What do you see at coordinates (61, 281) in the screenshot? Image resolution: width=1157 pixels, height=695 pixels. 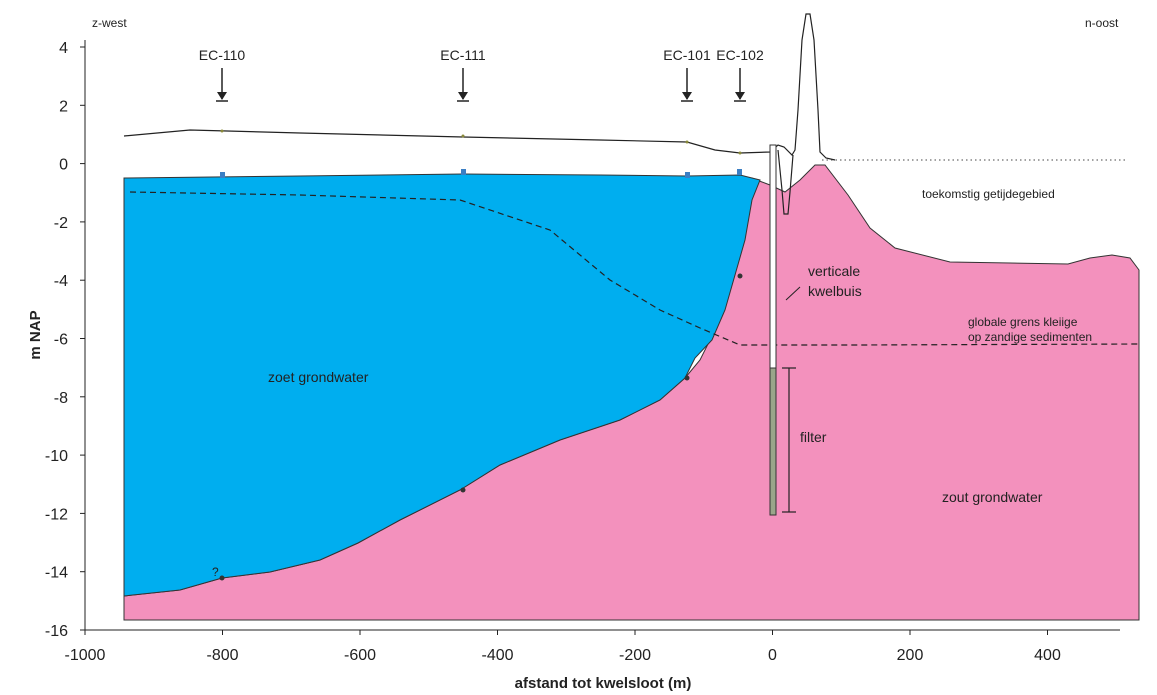 I see `y-tick-label: -4` at bounding box center [61, 281].